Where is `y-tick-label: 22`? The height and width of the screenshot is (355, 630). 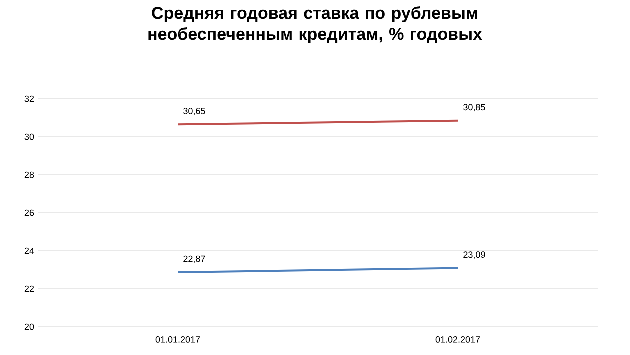 y-tick-label: 22 is located at coordinates (29, 289).